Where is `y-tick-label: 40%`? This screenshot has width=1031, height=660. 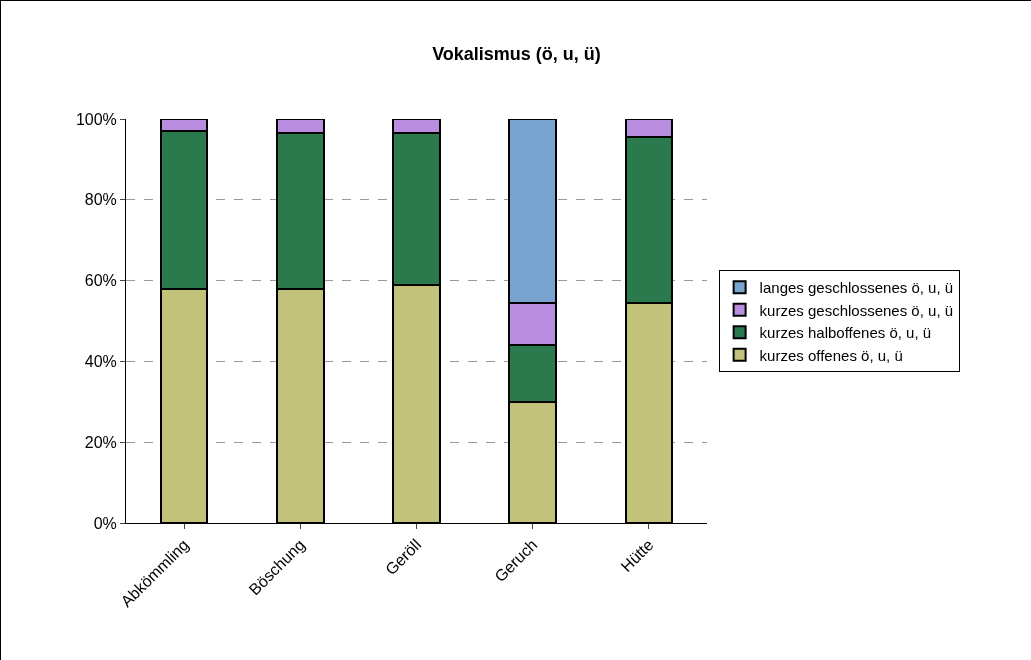
y-tick-label: 40% is located at coordinates (100, 361).